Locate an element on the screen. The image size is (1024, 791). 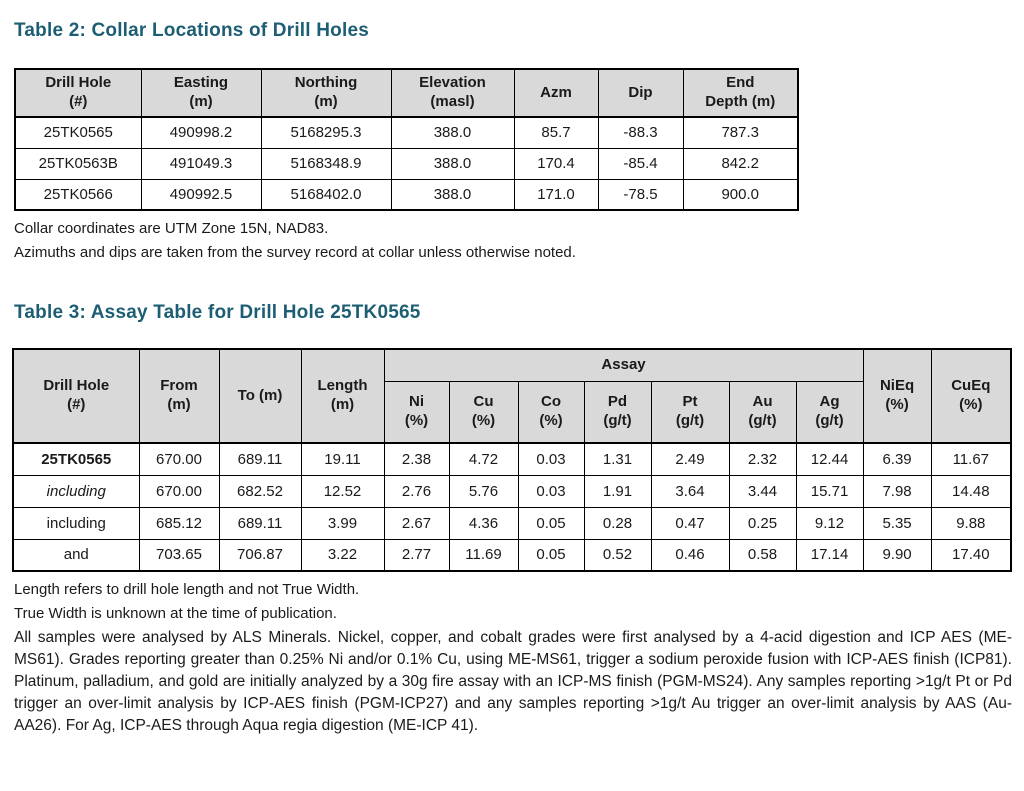
header-nieq: NiEq (%) is located at coordinates (897, 396).